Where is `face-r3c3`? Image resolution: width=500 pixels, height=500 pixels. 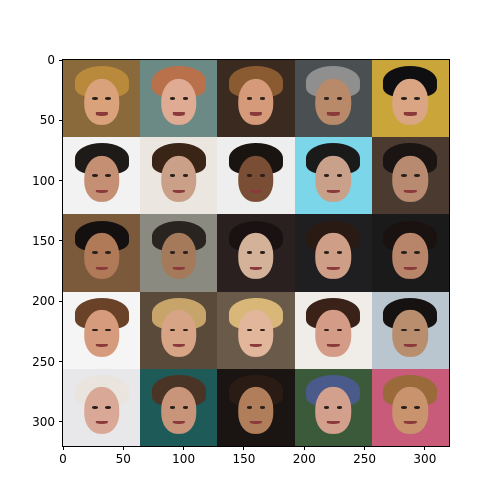 face-r3c3 is located at coordinates (256, 253).